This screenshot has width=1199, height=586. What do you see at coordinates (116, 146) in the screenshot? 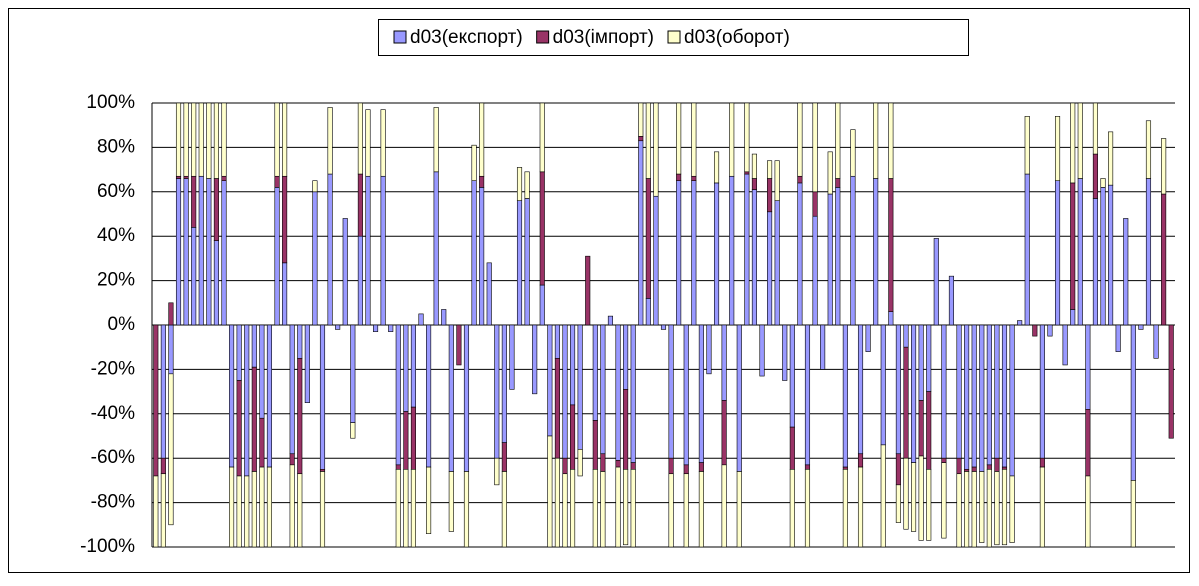
I see `y-tick-label: 80%` at bounding box center [116, 146].